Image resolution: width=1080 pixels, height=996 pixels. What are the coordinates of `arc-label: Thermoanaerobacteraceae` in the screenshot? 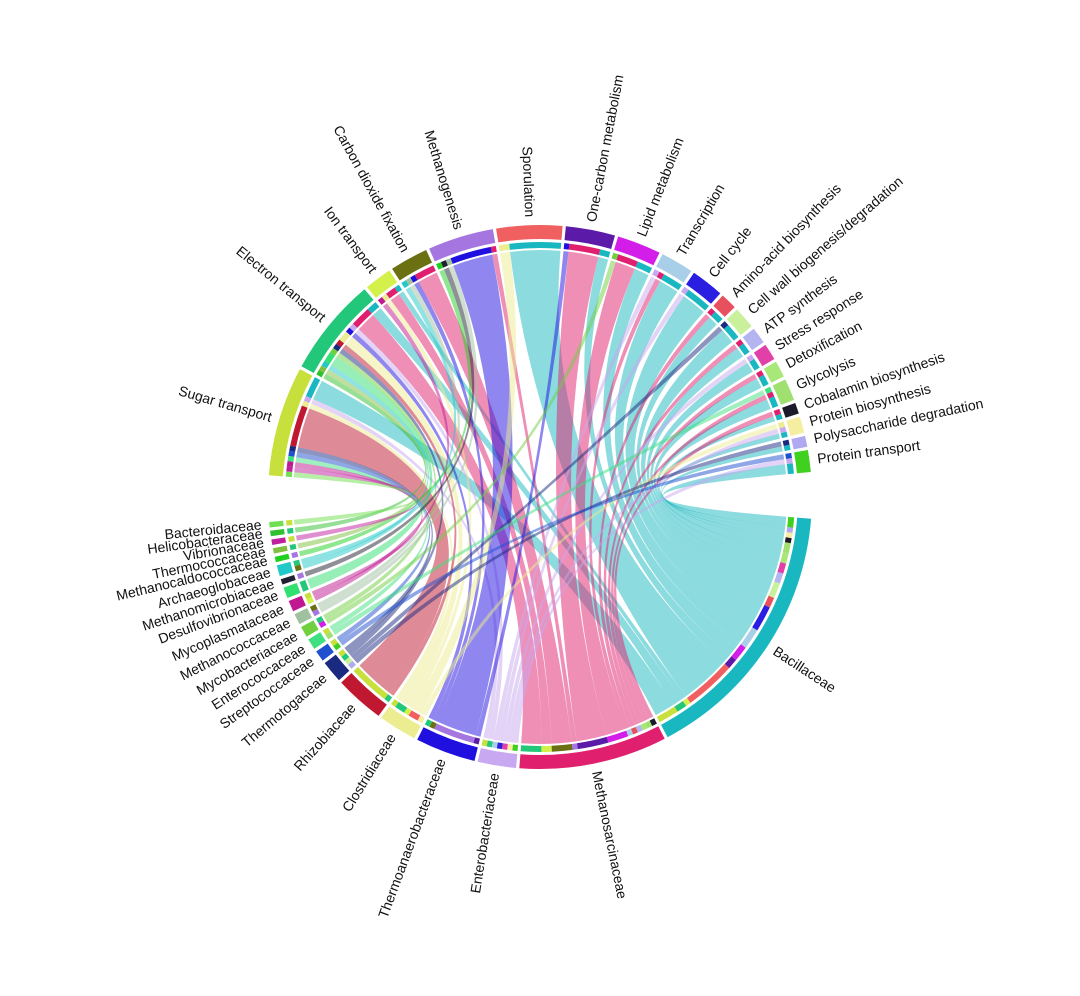 It's located at (412, 838).